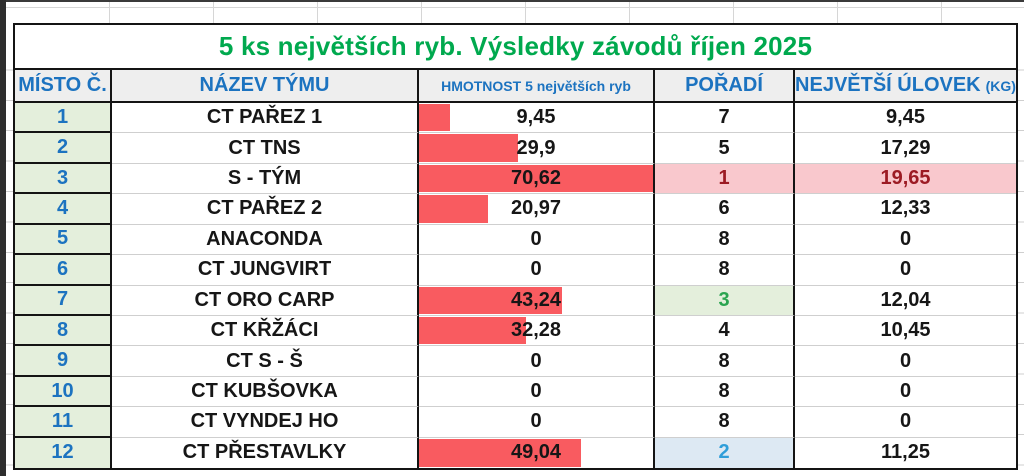 The height and width of the screenshot is (476, 1024). What do you see at coordinates (265, 85) in the screenshot?
I see `header-team: NÁZEV TÝMU` at bounding box center [265, 85].